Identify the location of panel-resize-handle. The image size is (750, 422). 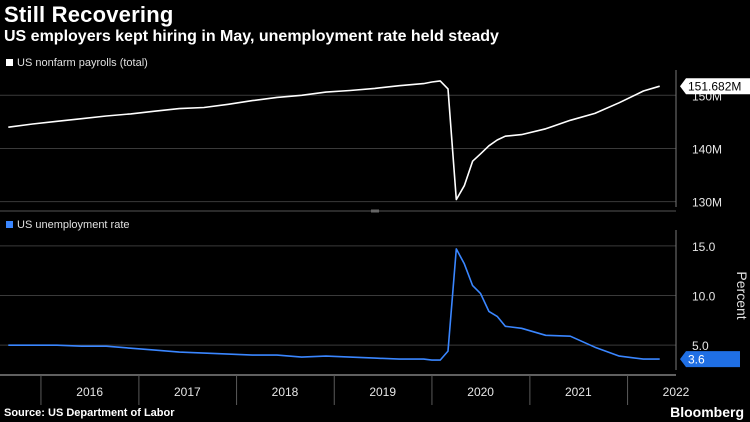
(375, 211).